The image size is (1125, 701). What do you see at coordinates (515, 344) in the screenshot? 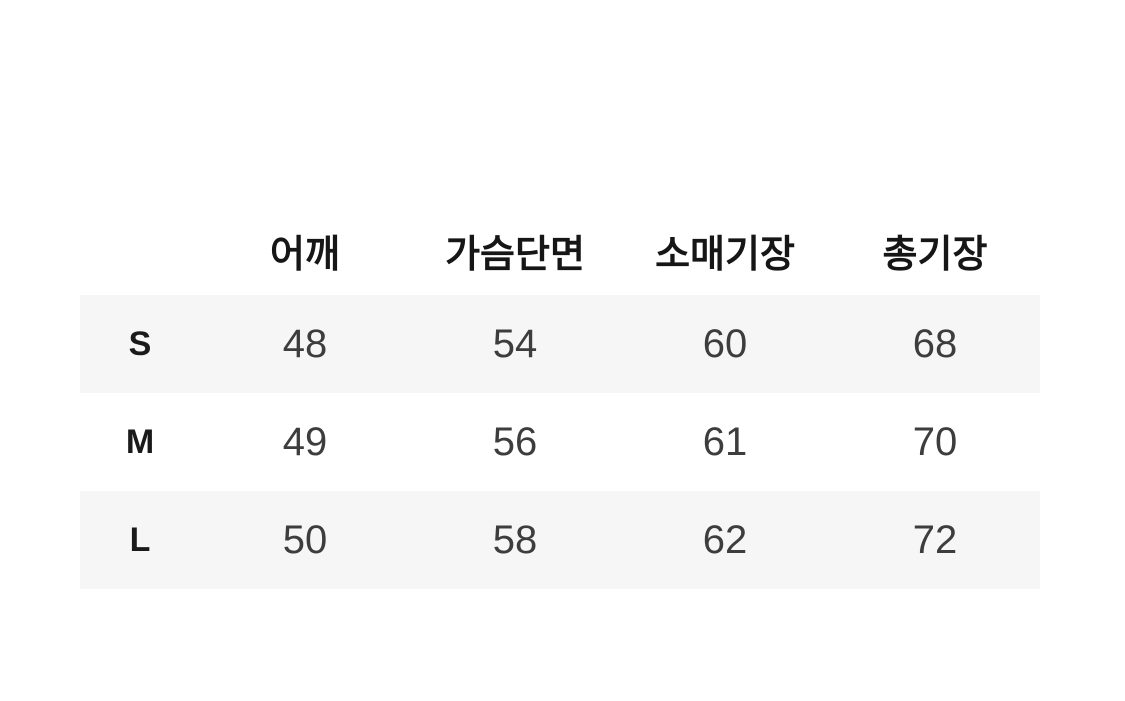
I see `measurement-value: 54` at bounding box center [515, 344].